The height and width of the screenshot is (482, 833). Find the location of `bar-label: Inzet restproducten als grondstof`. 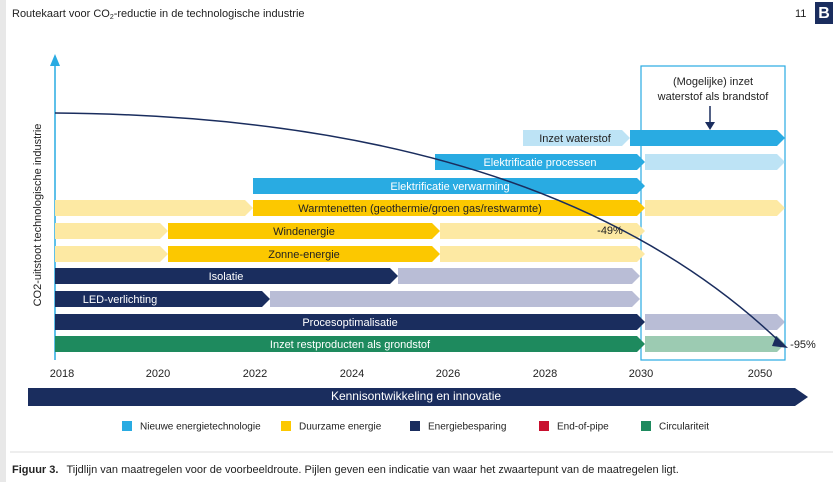

bar-label: Inzet restproducten als grondstof is located at coordinates (350, 345).